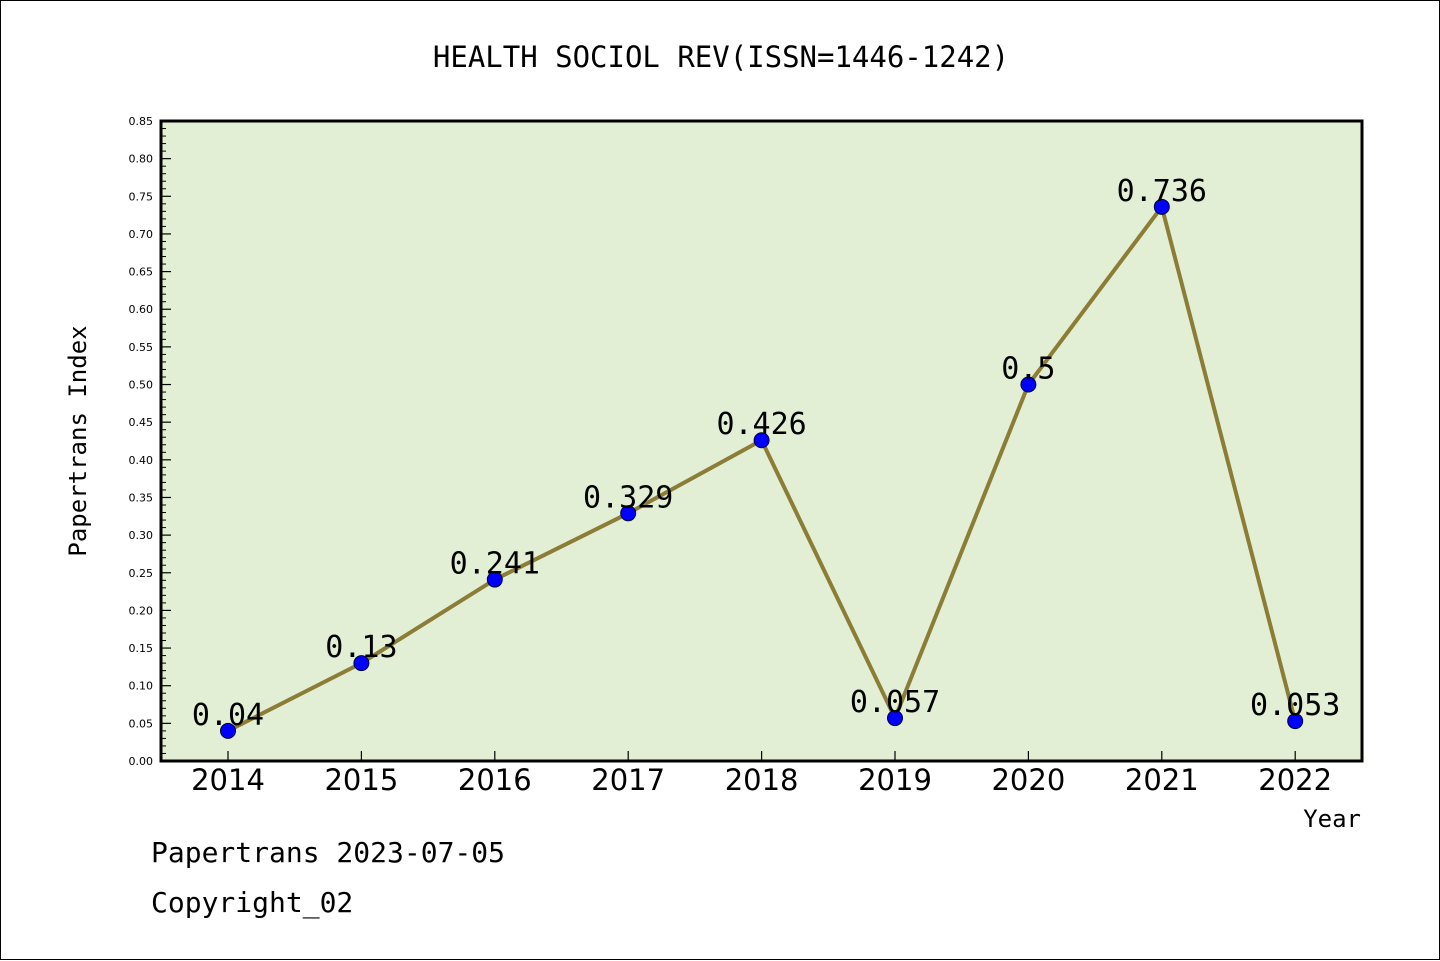  I want to click on y-tick-label: 0.85, so click(141, 121).